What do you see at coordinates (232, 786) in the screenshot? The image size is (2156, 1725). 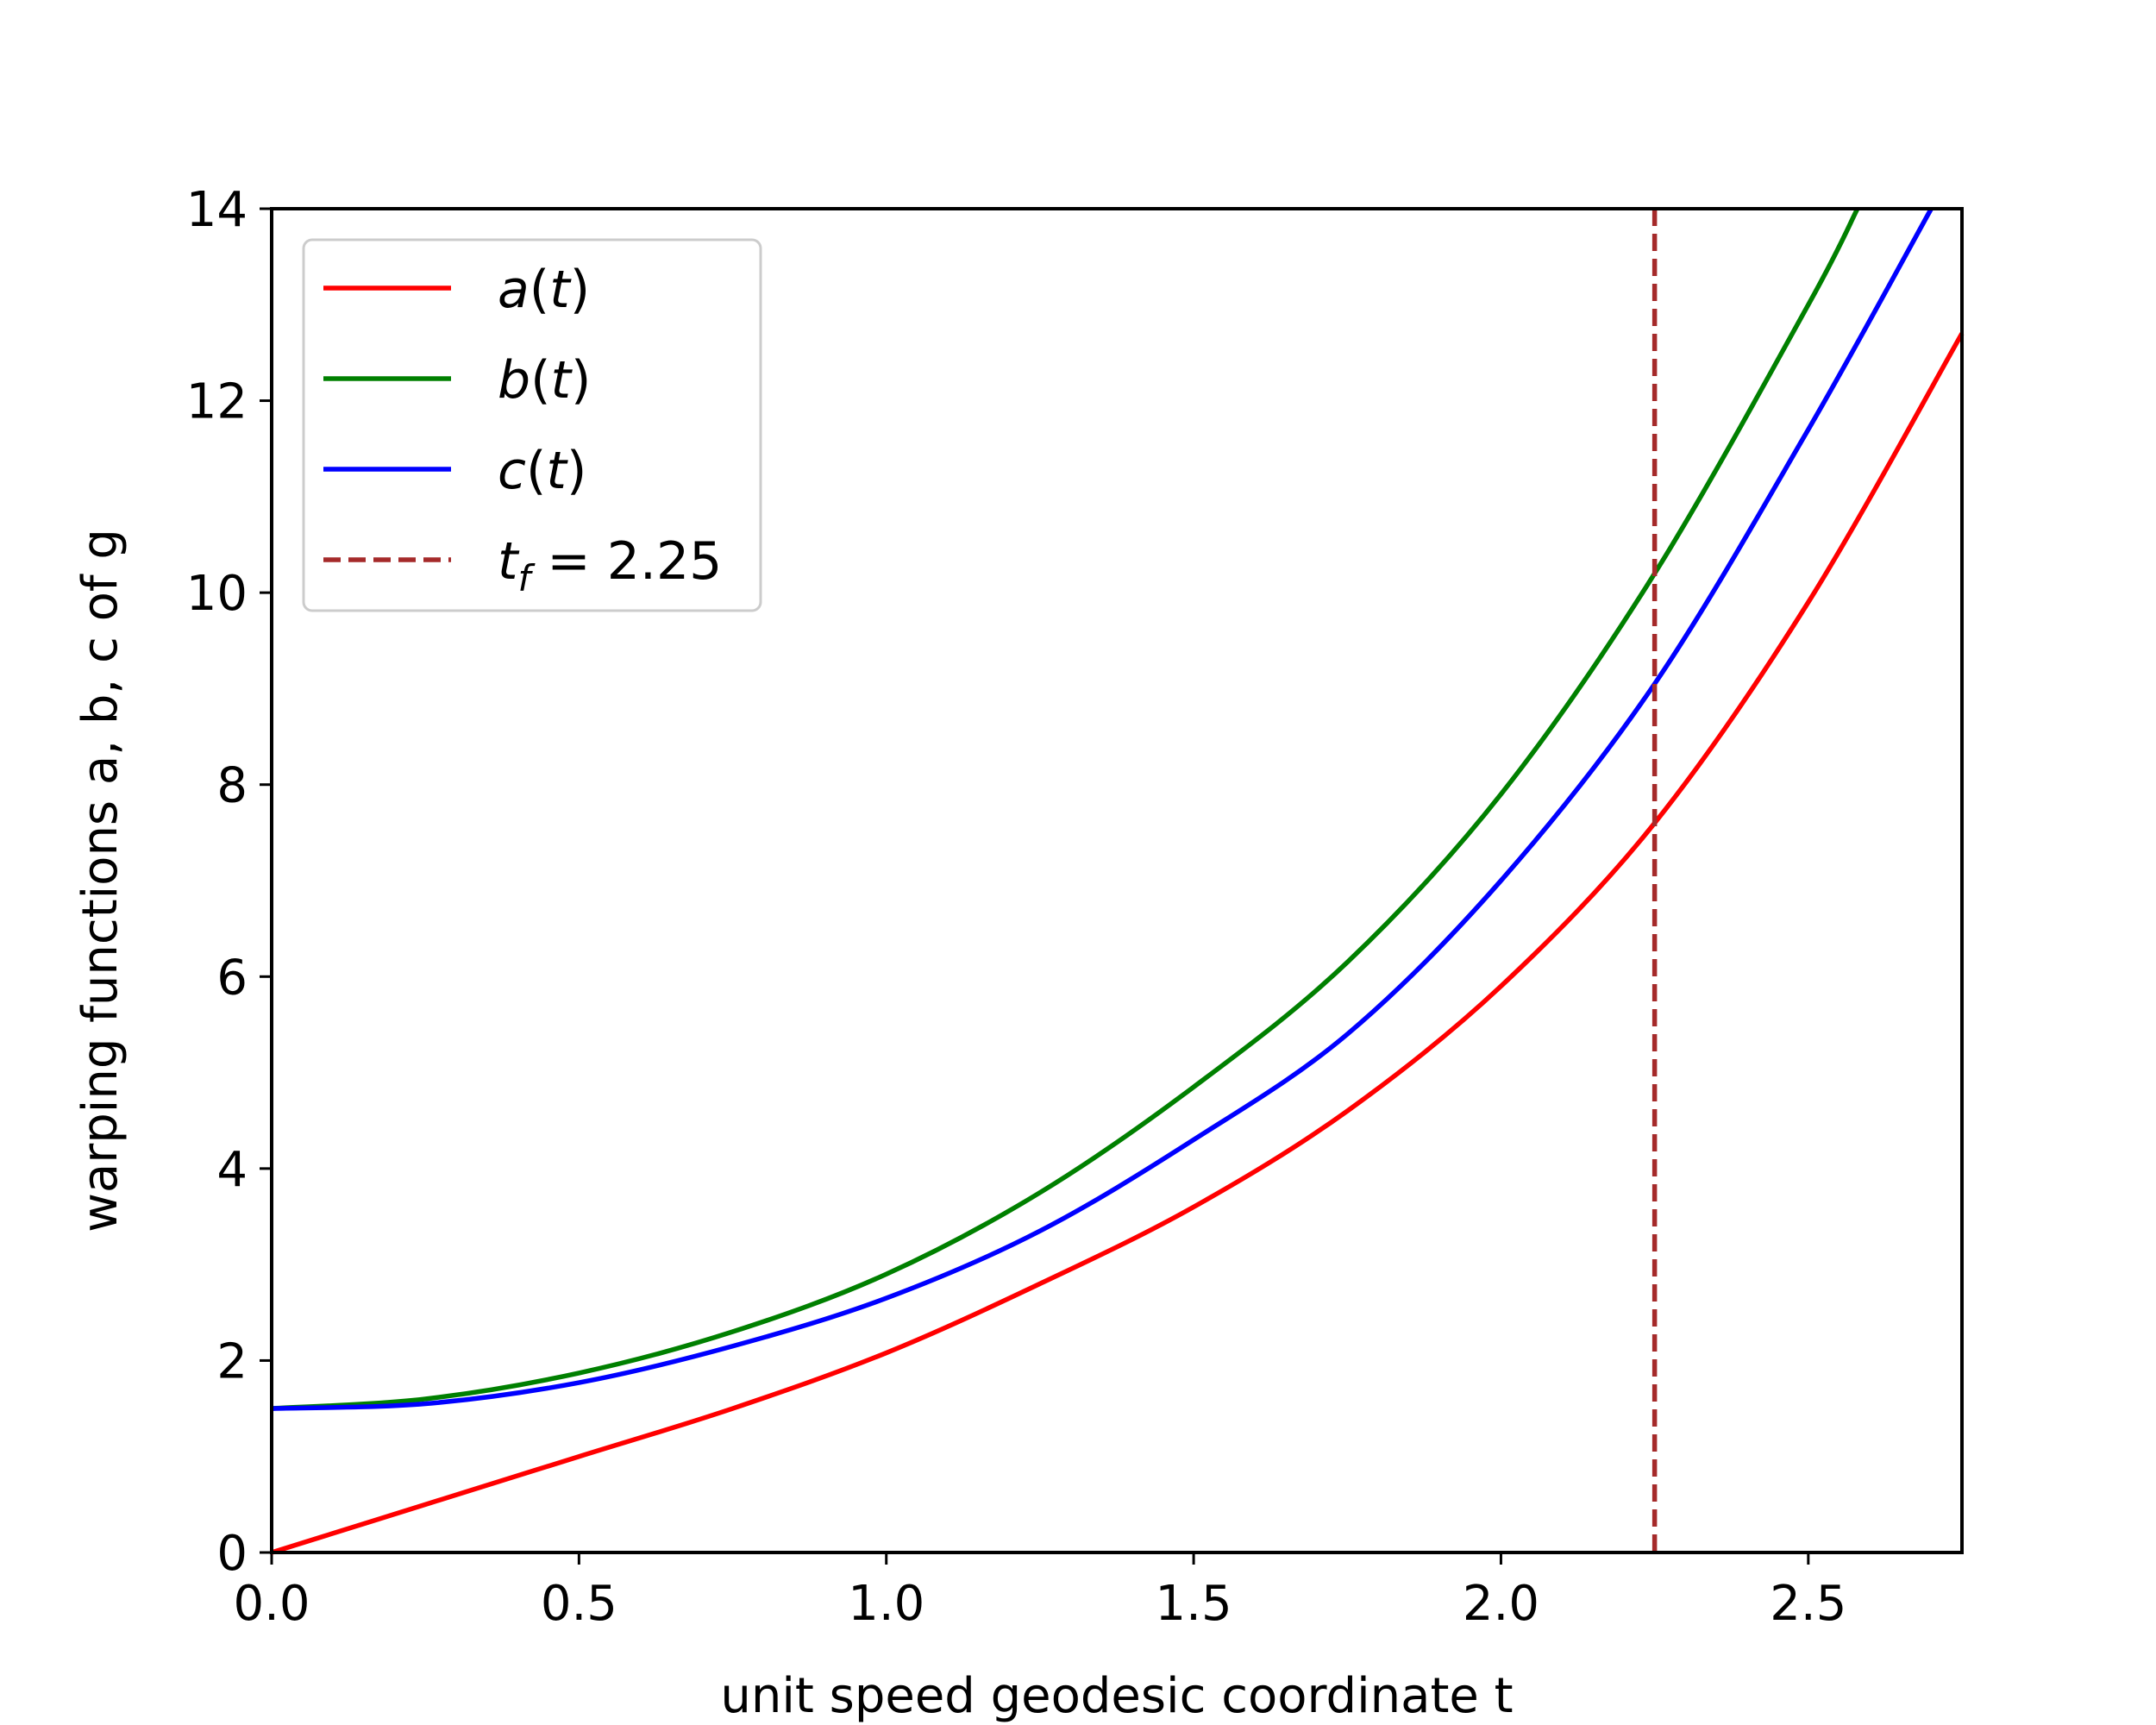 I see `y-tick-label: 8` at bounding box center [232, 786].